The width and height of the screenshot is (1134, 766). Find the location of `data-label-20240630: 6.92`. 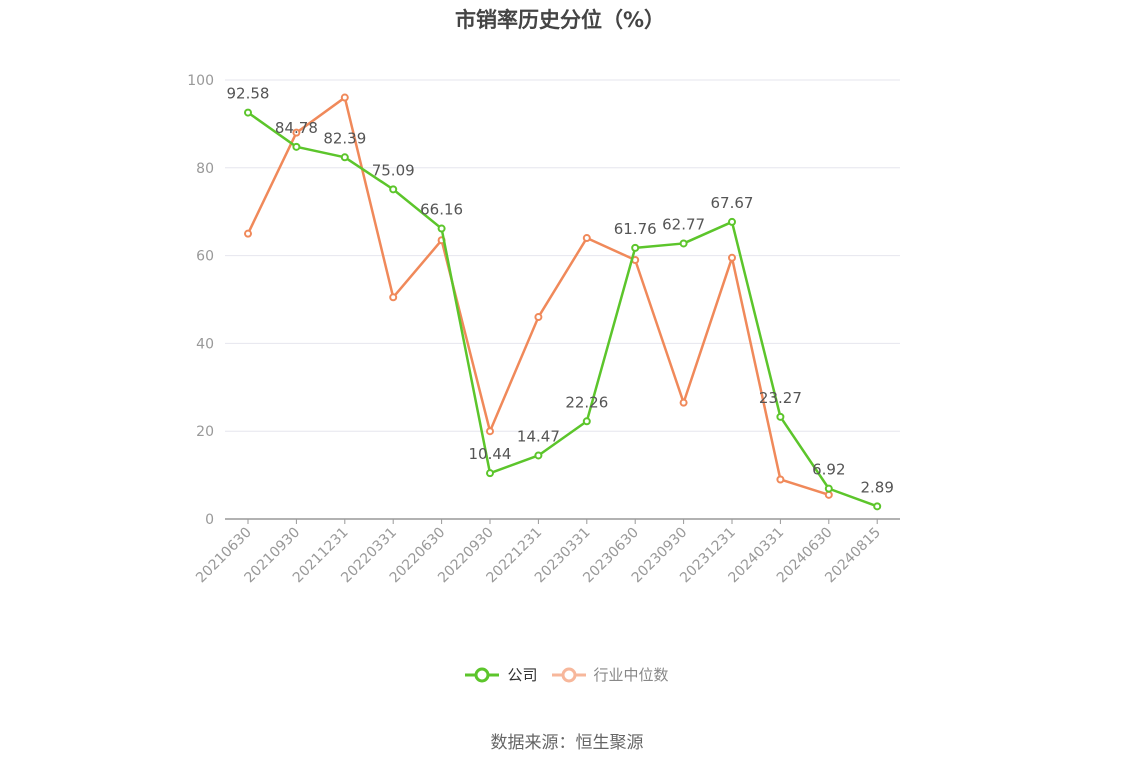

data-label-20240630: 6.92 is located at coordinates (828, 470).